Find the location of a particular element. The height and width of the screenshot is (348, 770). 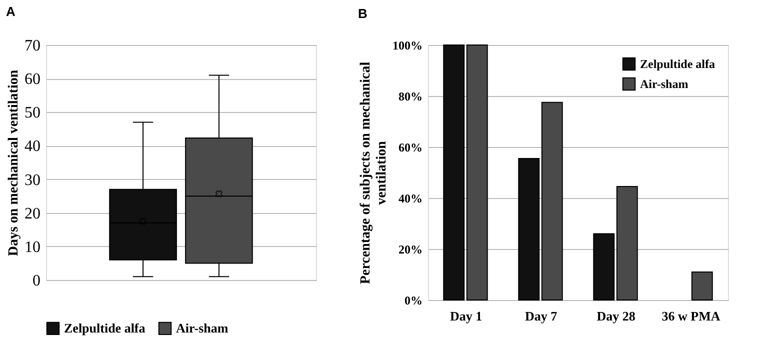

y-axis-title: Days on mechanical ventilation is located at coordinates (14, 163).